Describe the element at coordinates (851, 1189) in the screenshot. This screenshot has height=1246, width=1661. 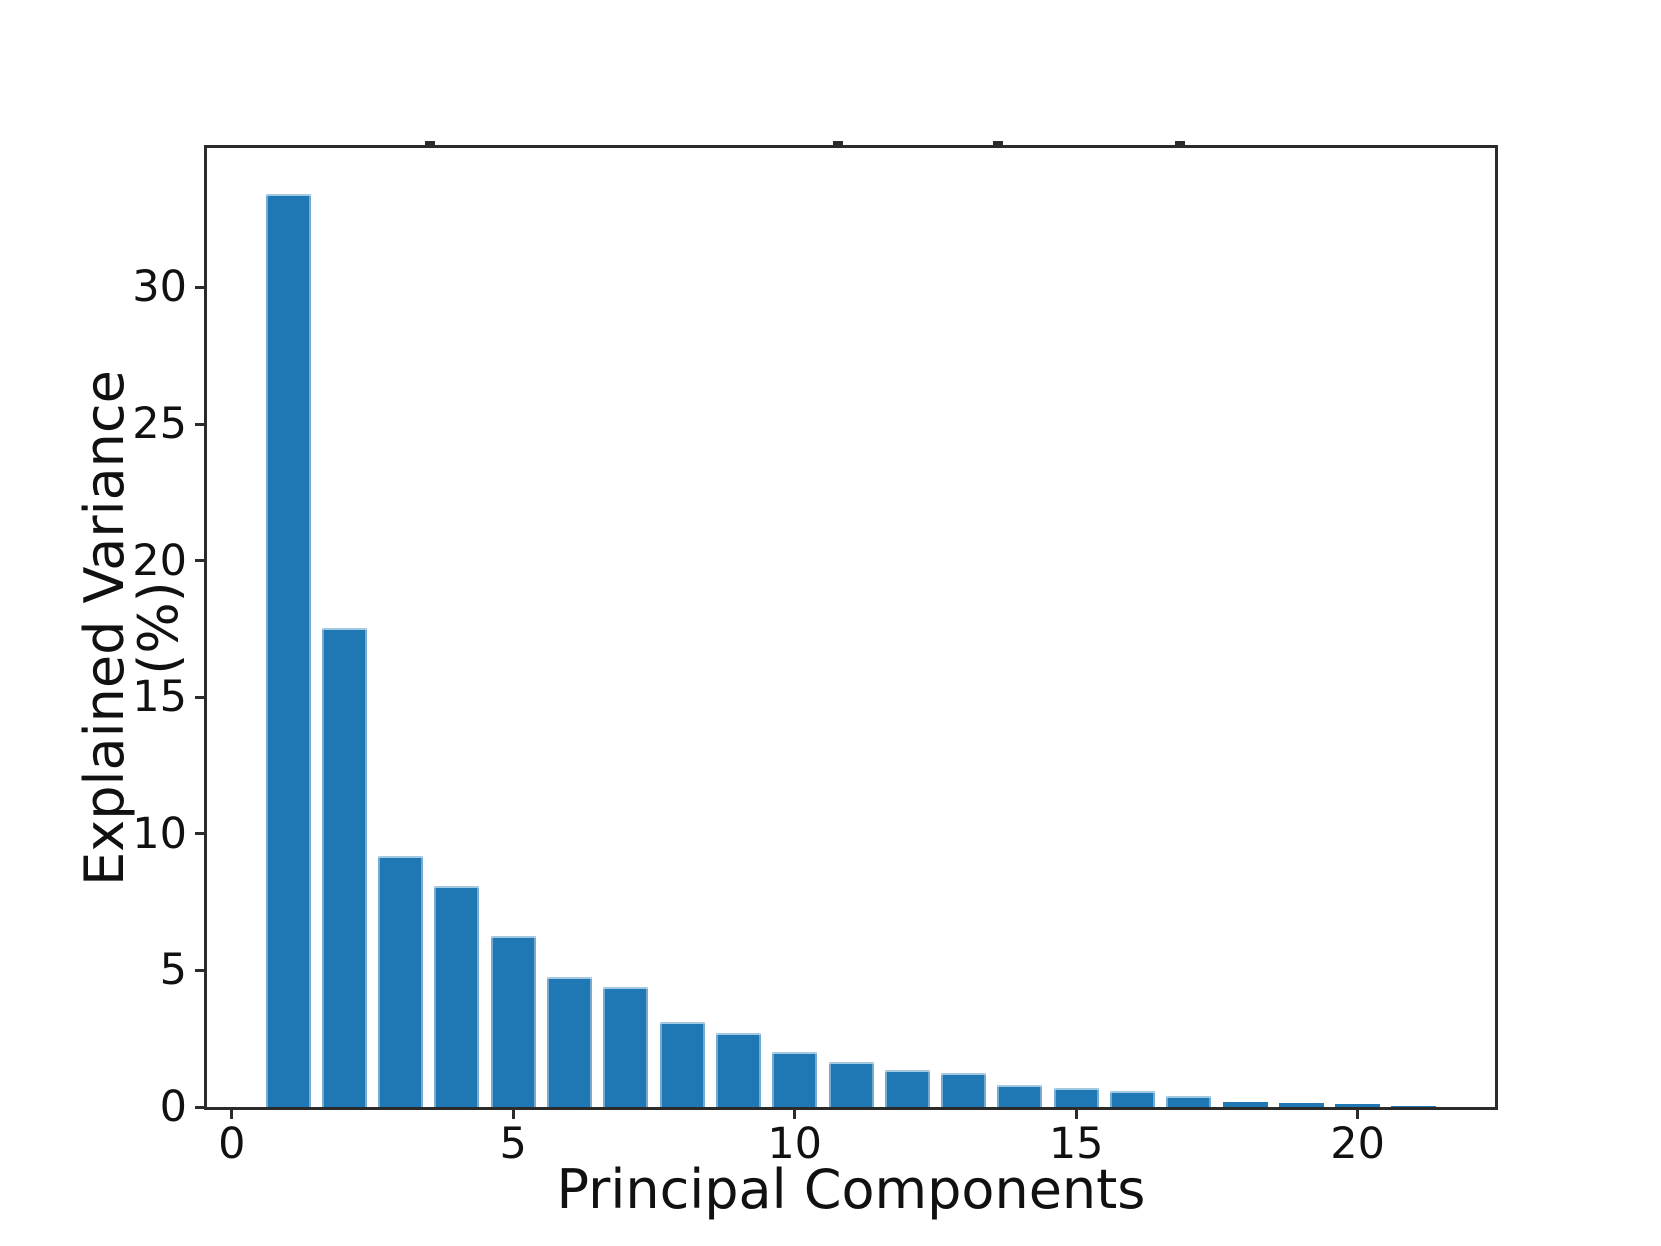
I see `x-axis-label: Principal Components` at that location.